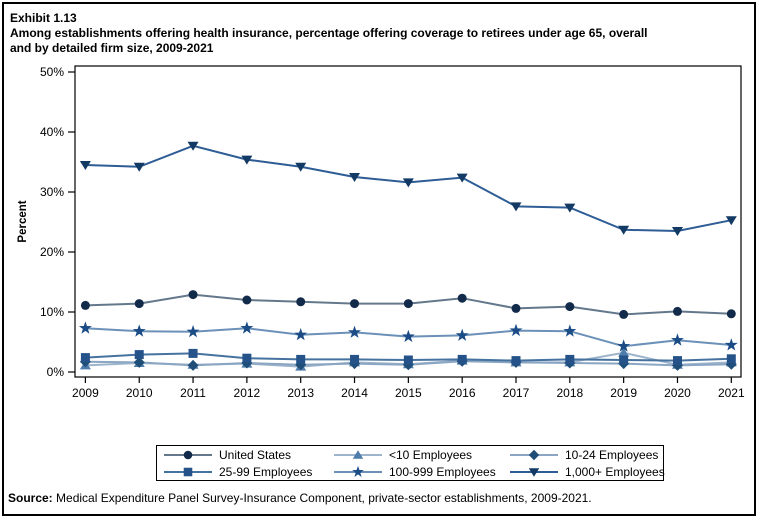 This screenshot has width=758, height=518. I want to click on triangle-up-legend-icon, so click(358, 454).